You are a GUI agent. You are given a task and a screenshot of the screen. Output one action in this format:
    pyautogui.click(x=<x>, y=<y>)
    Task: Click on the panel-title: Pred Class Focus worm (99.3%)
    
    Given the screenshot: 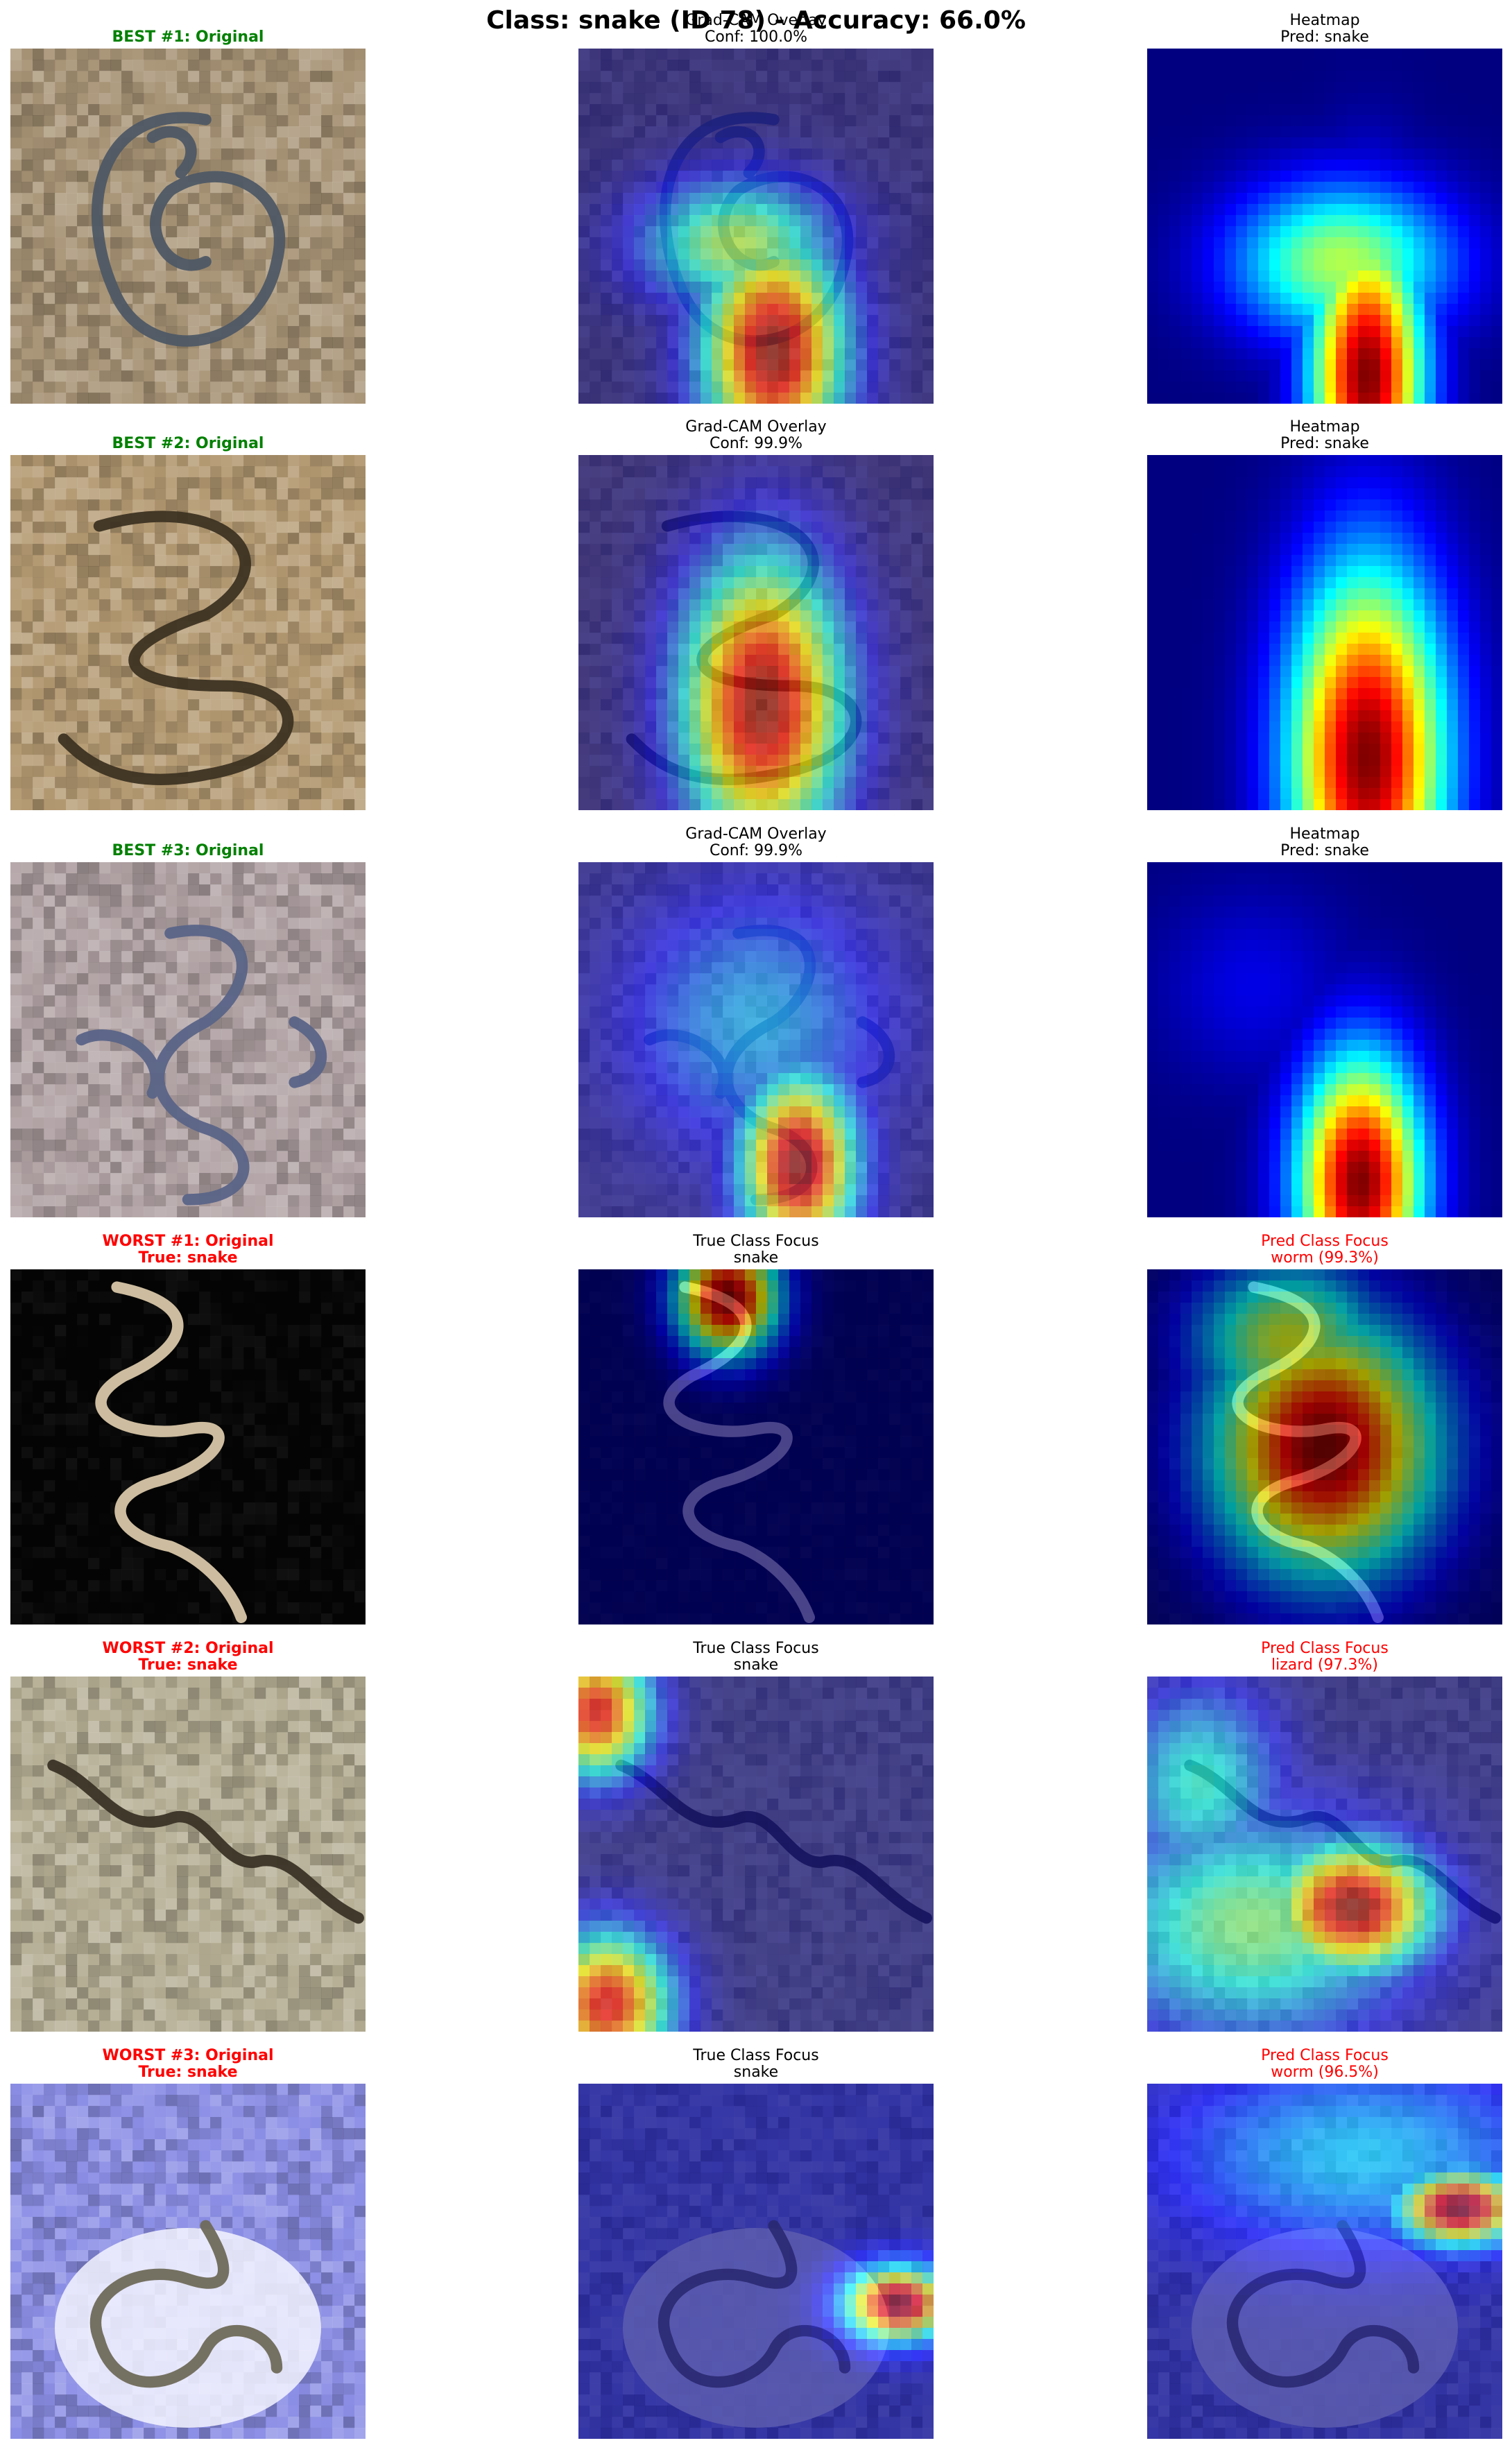 What is the action you would take?
    pyautogui.click(x=1325, y=1250)
    